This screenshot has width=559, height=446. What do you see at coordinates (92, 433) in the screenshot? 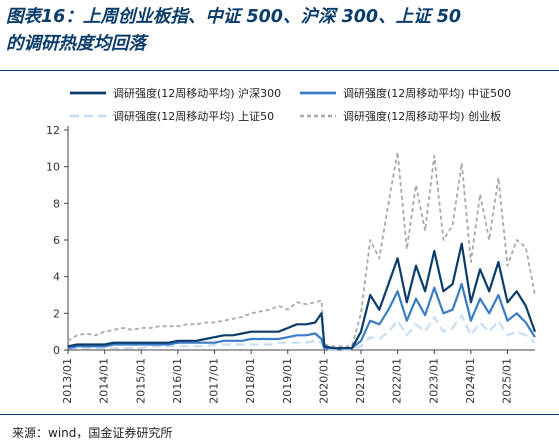
I see `source-note: 来源：wind，国金证券研究所` at bounding box center [92, 433].